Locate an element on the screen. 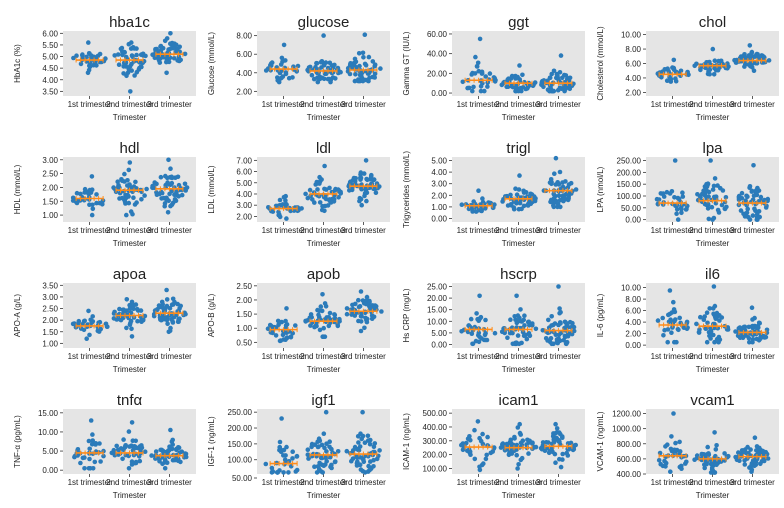 This screenshot has width=784, height=508. x-tick-label: 2nd trimester is located at coordinates (518, 104).